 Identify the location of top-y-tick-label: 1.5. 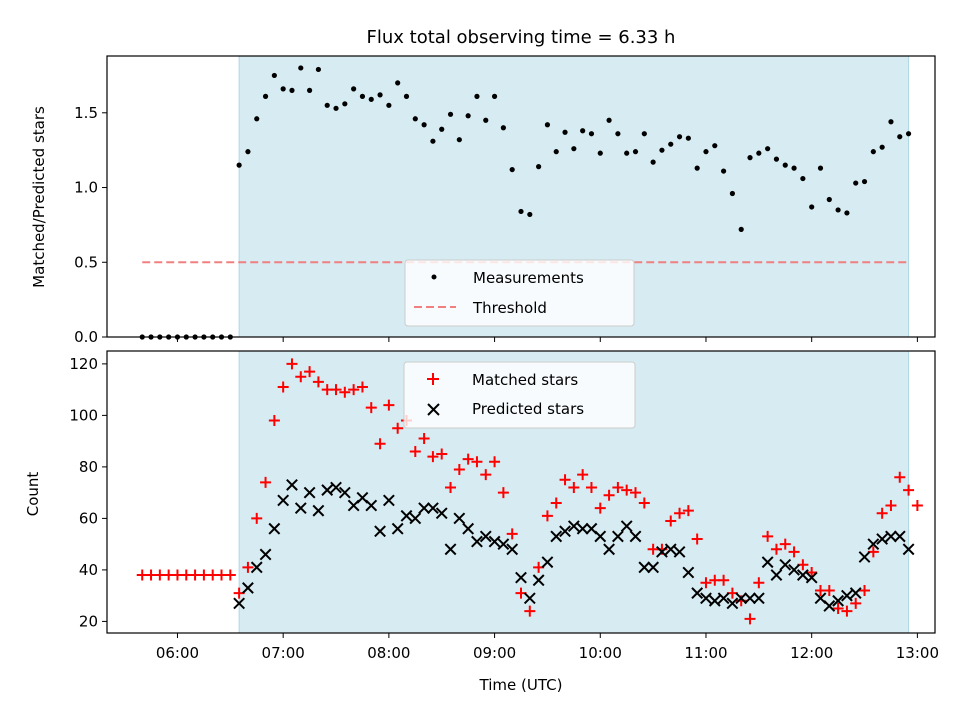
(86, 113).